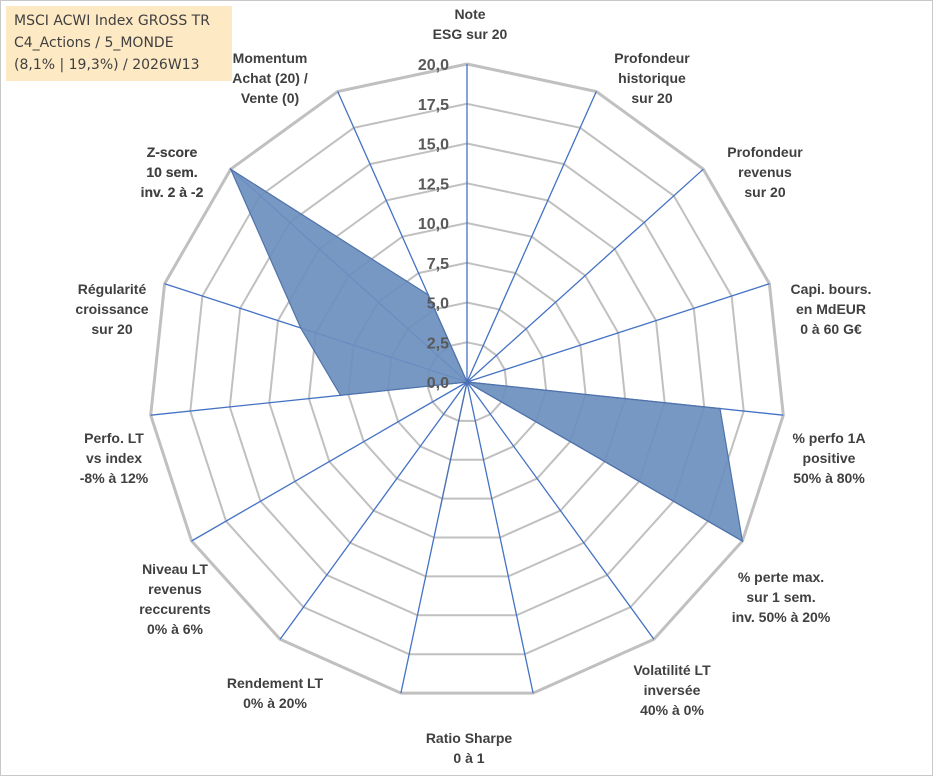 This screenshot has width=933, height=776. What do you see at coordinates (438, 343) in the screenshot?
I see `tick-label-1: 2,5` at bounding box center [438, 343].